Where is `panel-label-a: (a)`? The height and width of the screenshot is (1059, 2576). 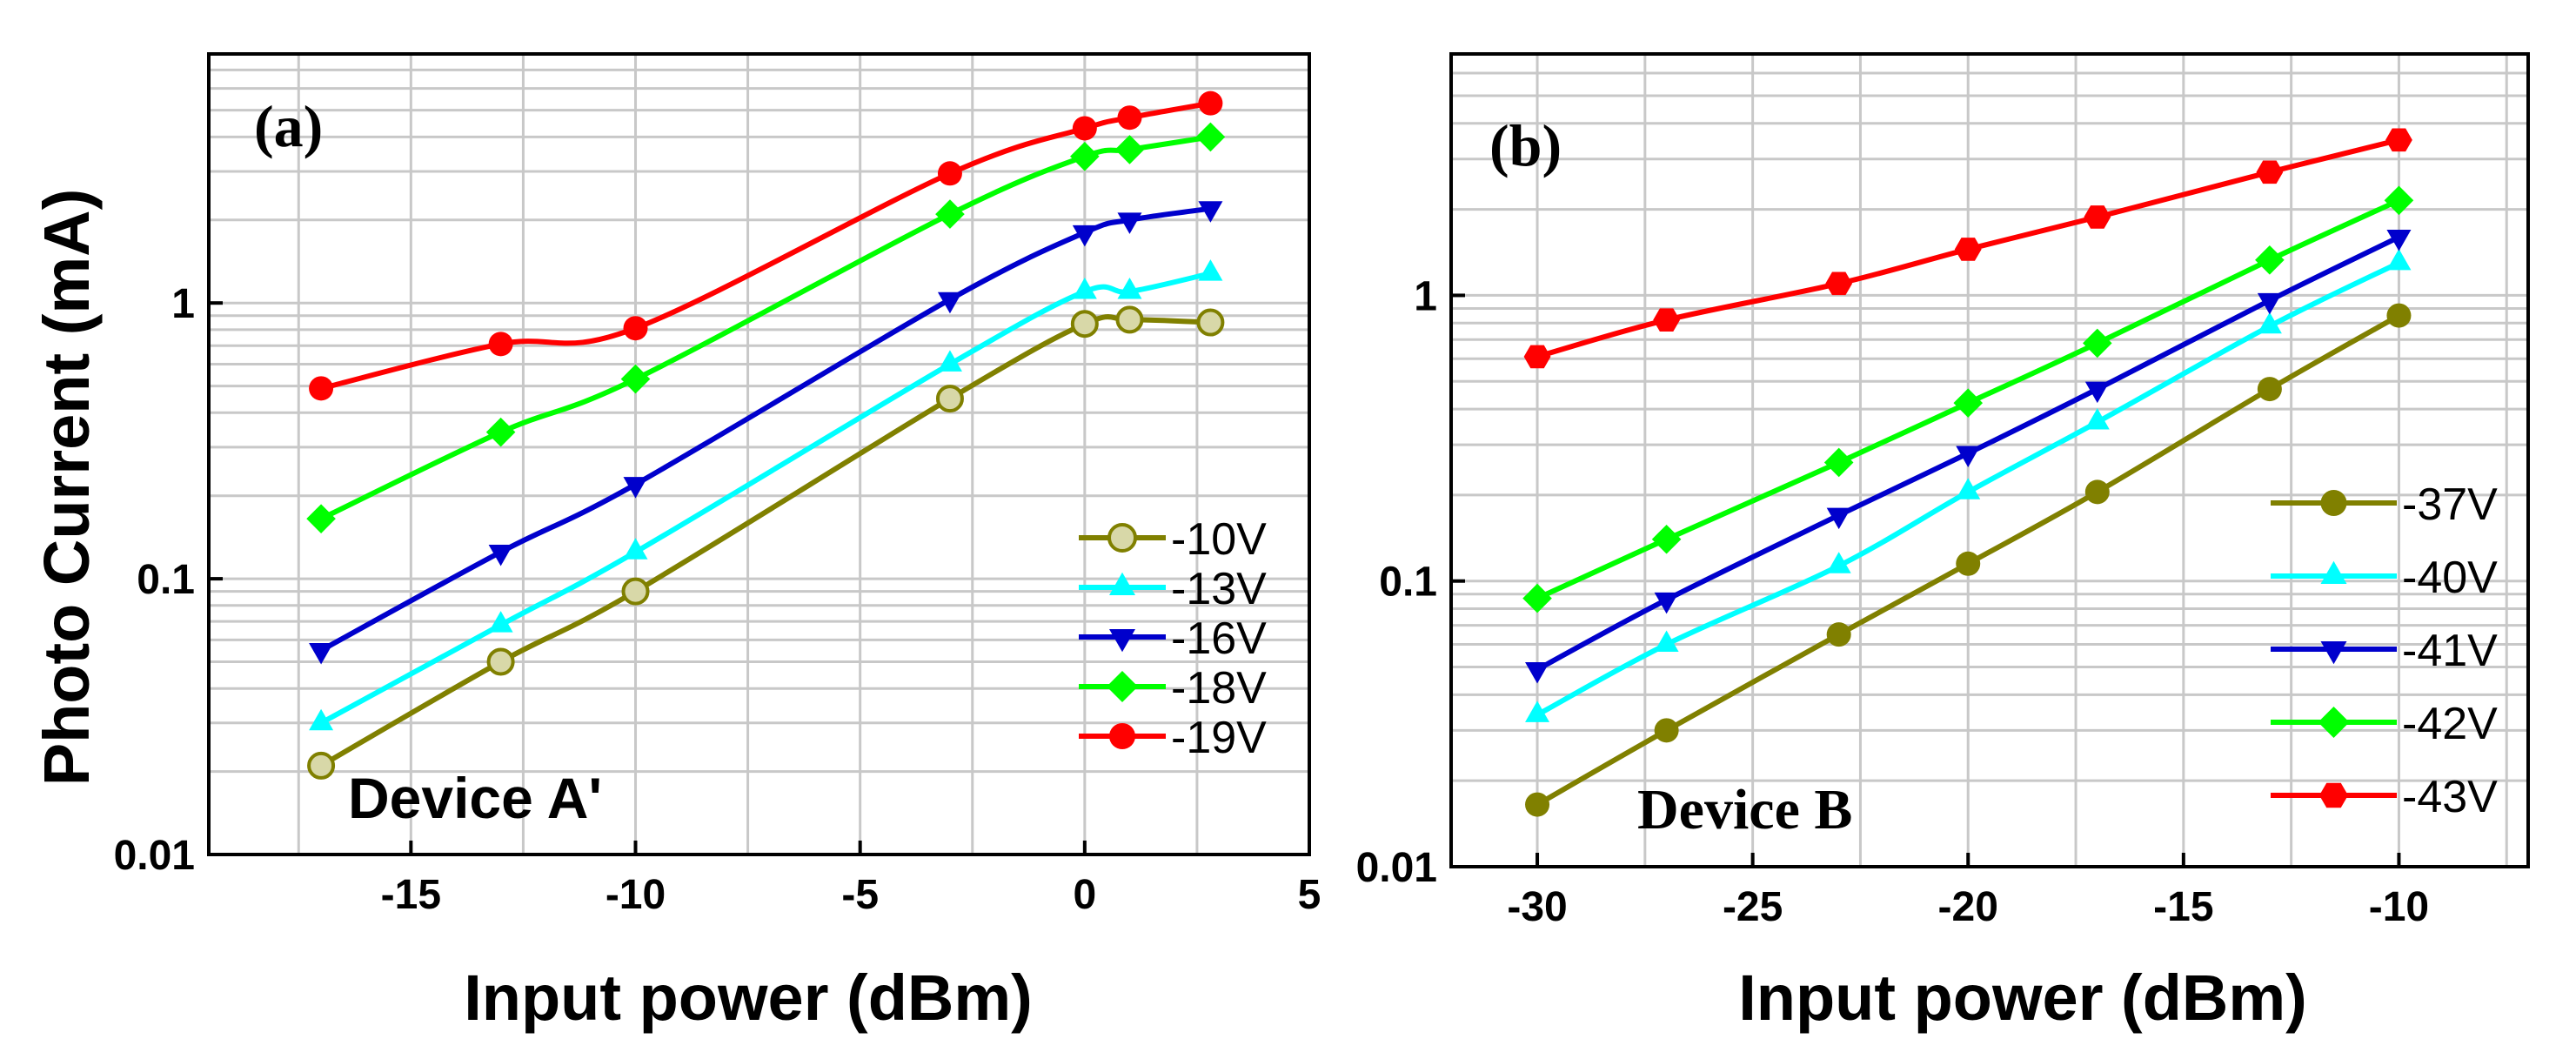 panel-label-a: (a) is located at coordinates (288, 126).